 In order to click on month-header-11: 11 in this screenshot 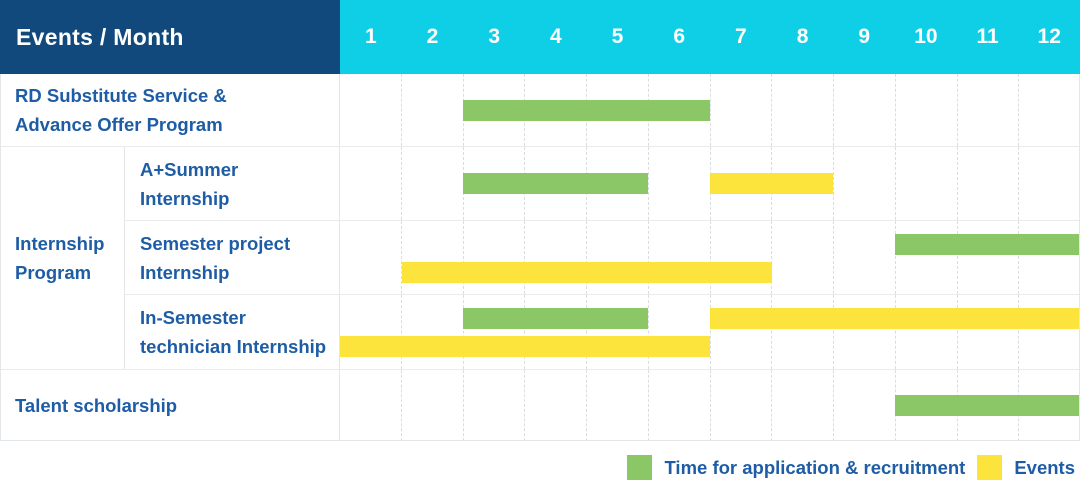, I will do `click(987, 36)`.